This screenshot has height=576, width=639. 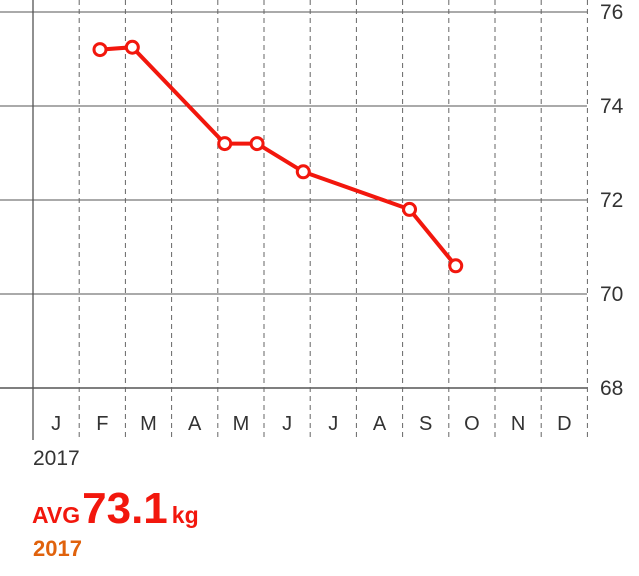 What do you see at coordinates (125, 508) in the screenshot?
I see `avg-value: 73.1` at bounding box center [125, 508].